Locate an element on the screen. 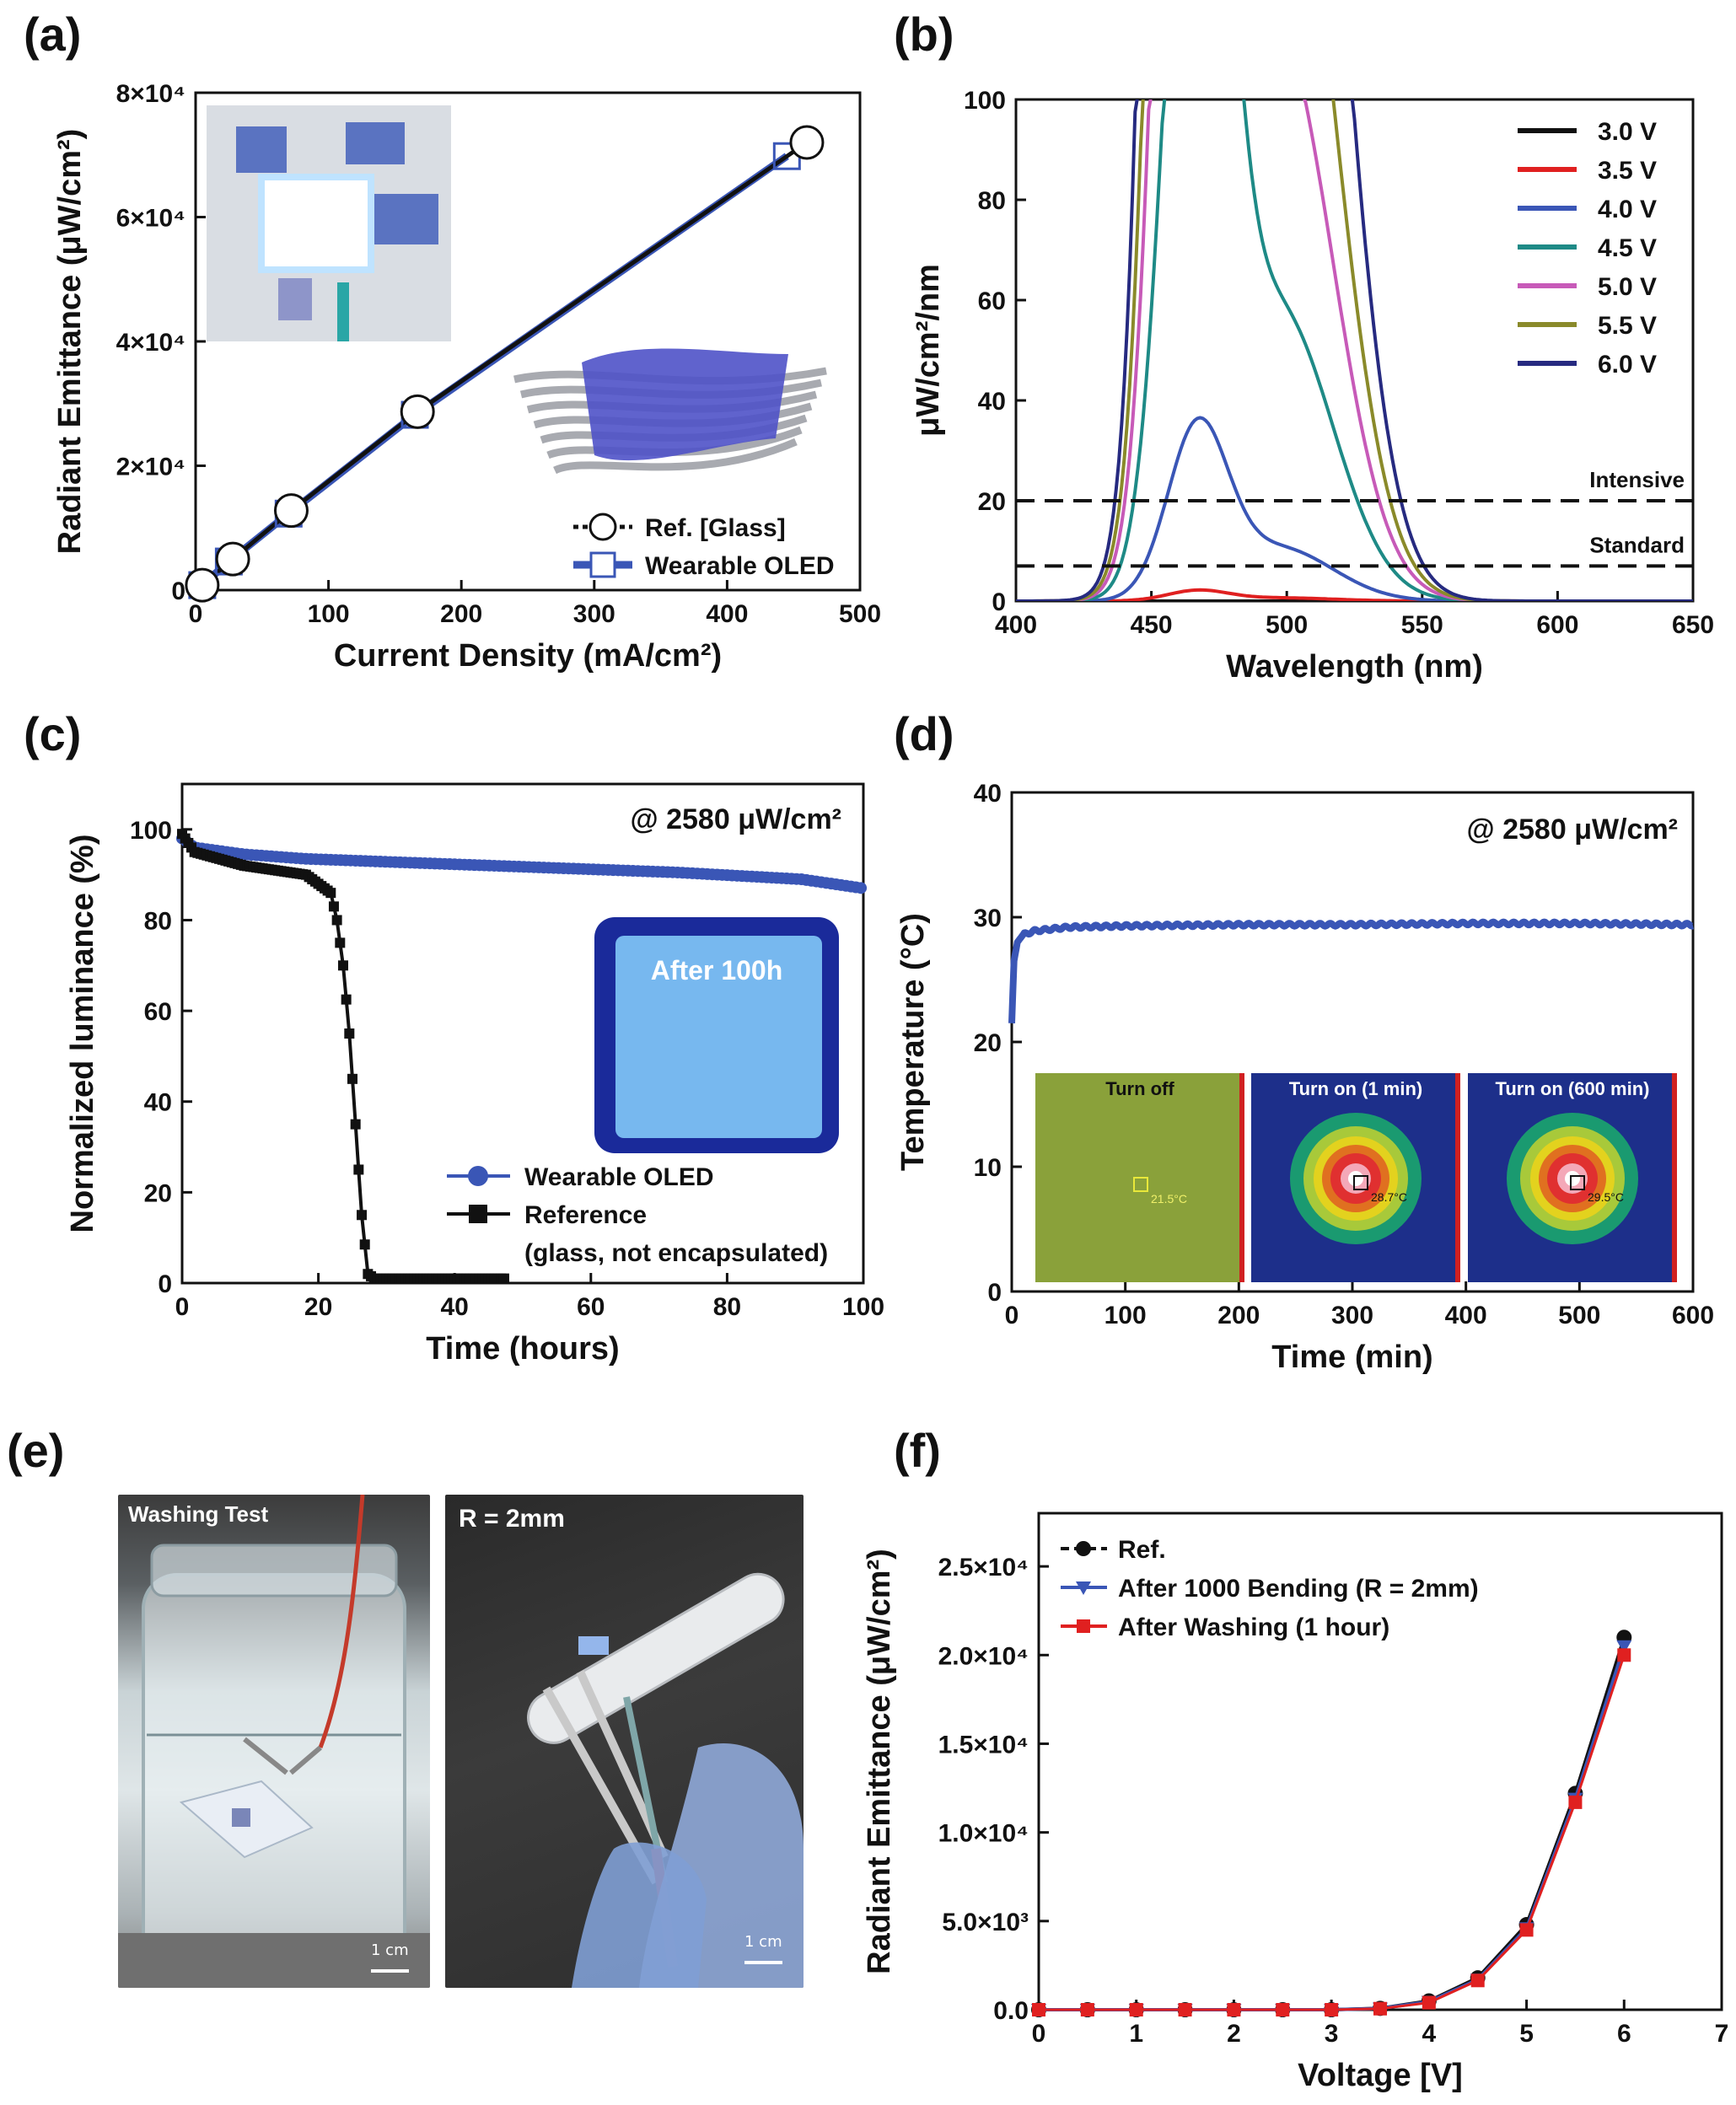  x-tick-label: 6 is located at coordinates (1624, 2034).